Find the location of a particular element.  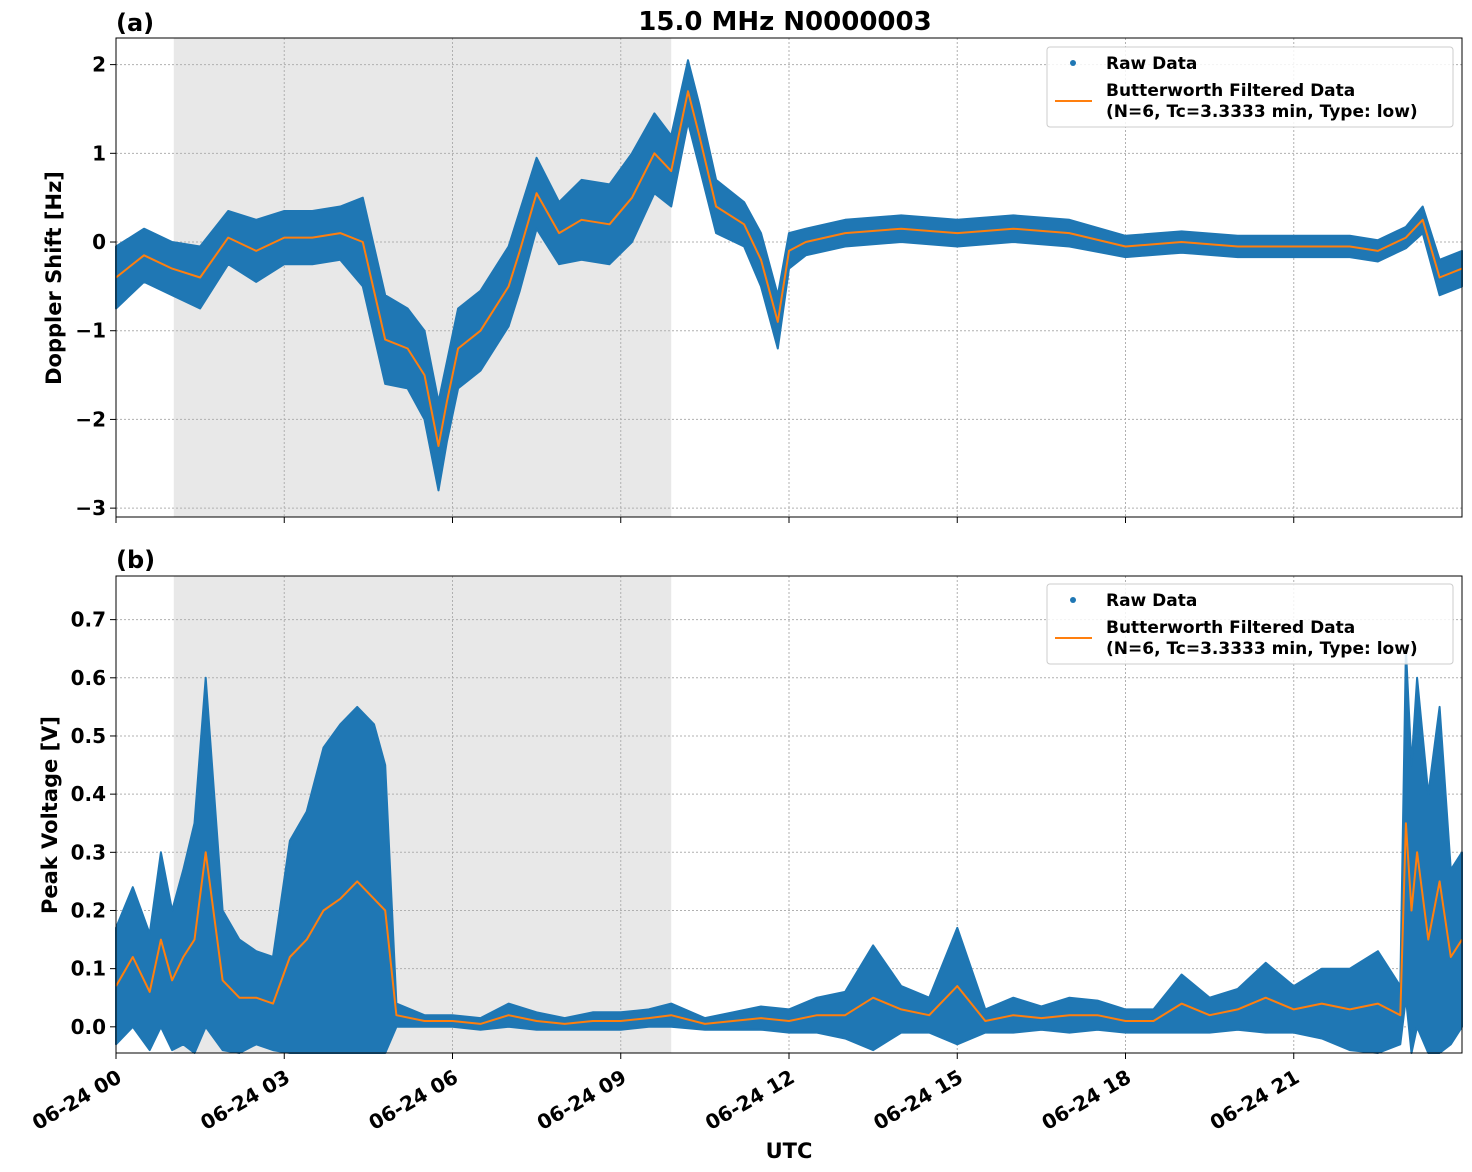

y-tick-label: 0.4 is located at coordinates (88, 794).